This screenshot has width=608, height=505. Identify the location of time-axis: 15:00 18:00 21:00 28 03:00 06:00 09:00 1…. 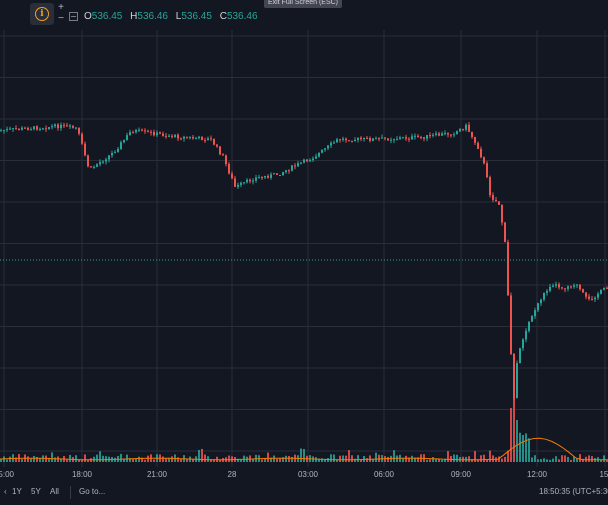
(304, 474).